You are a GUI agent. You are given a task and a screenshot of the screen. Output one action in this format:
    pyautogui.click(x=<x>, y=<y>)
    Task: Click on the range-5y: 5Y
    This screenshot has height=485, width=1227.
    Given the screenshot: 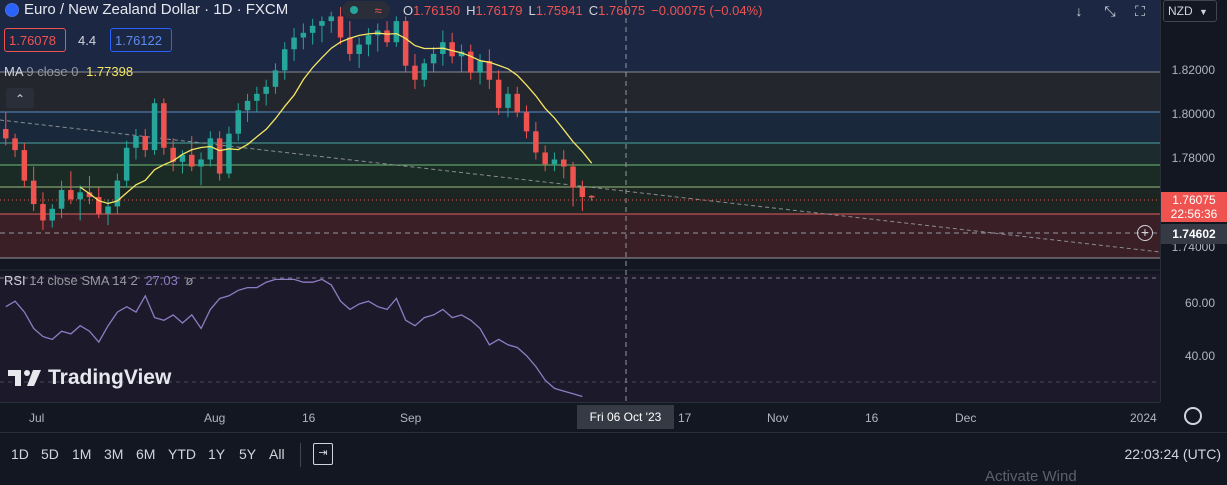 What is the action you would take?
    pyautogui.click(x=248, y=454)
    